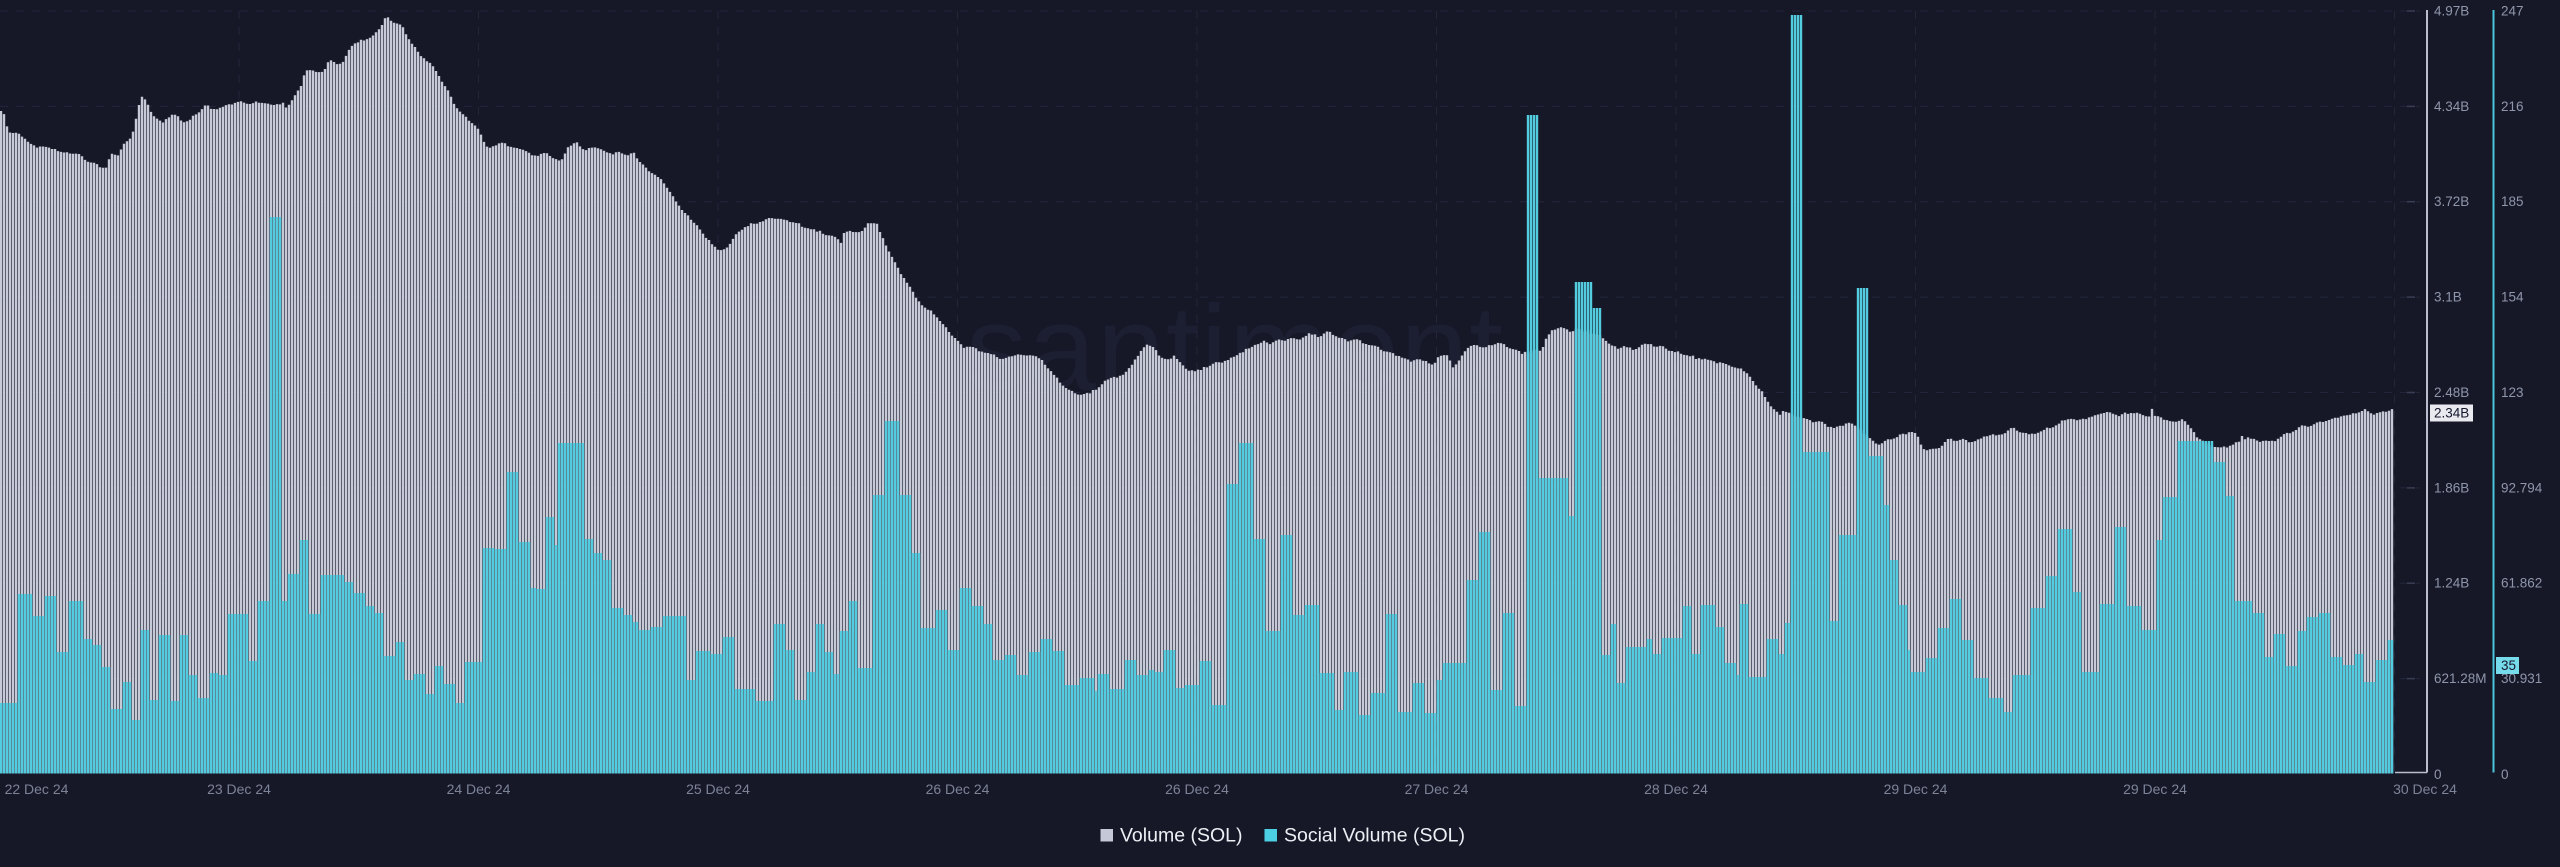  What do you see at coordinates (239, 789) in the screenshot?
I see `svg-text: 23 Dec 24` at bounding box center [239, 789].